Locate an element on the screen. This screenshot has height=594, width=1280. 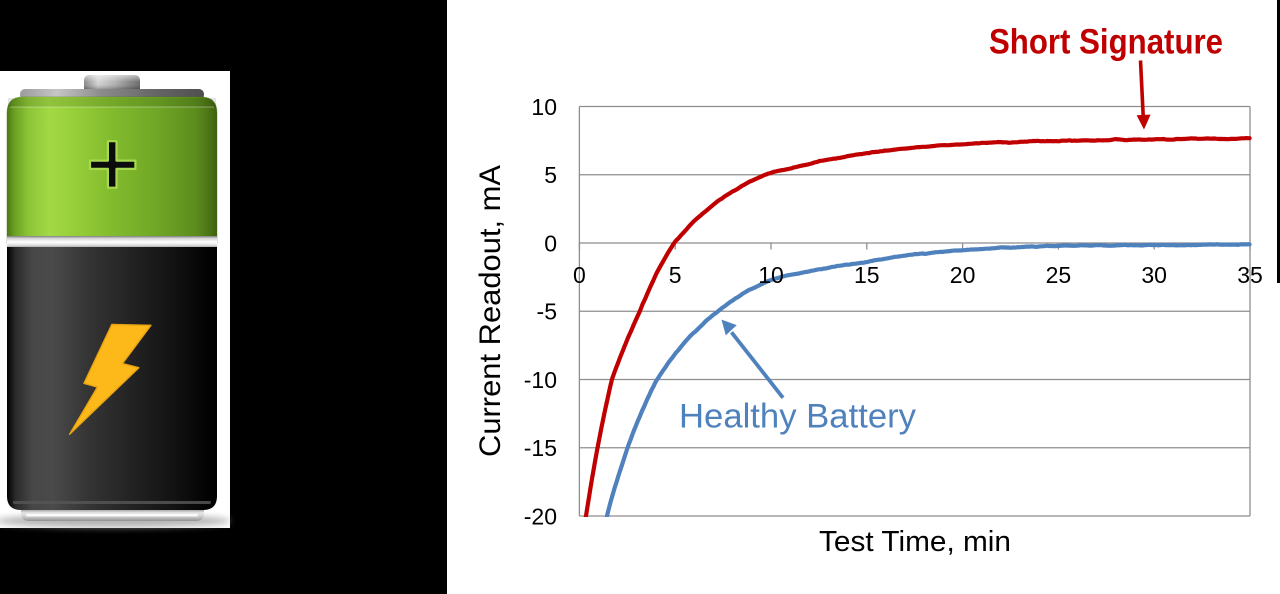
svg-text: -5 is located at coordinates (547, 312).